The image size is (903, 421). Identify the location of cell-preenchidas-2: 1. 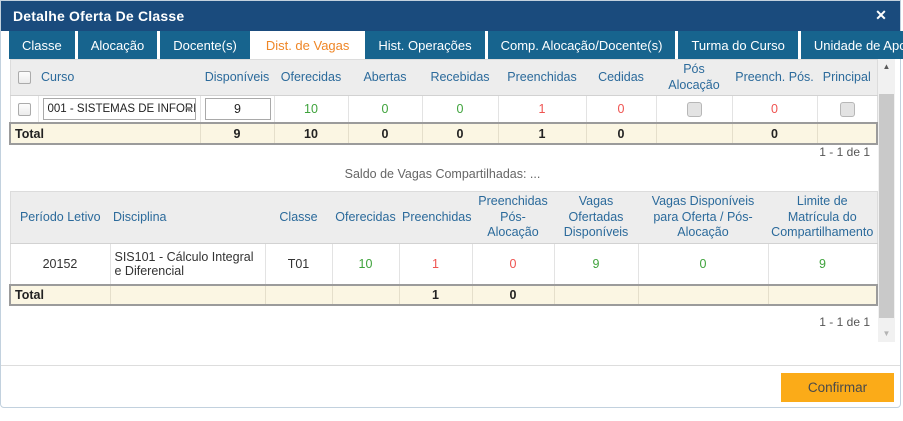
(436, 264).